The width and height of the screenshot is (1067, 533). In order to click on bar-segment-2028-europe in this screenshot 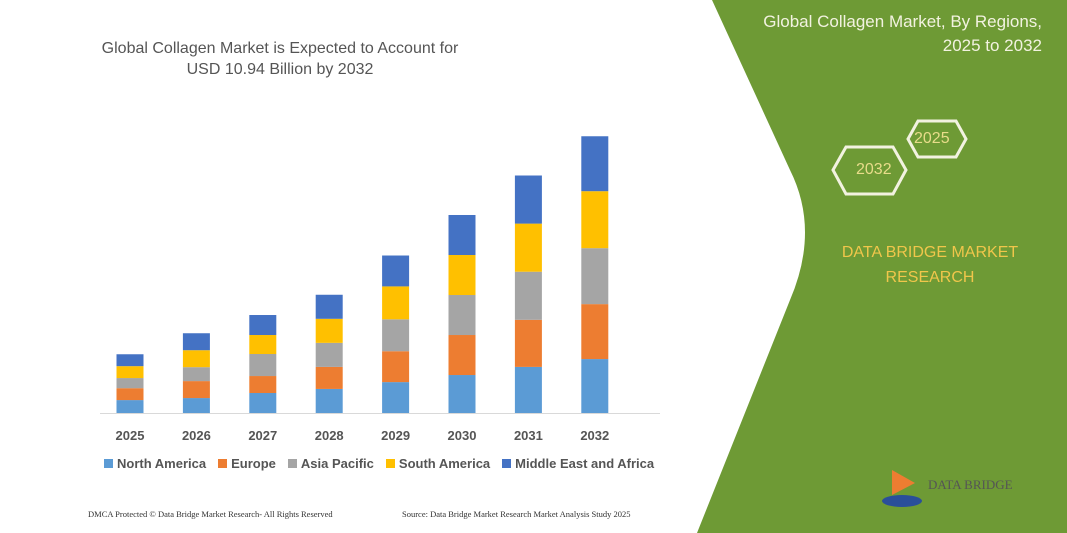, I will do `click(329, 377)`.